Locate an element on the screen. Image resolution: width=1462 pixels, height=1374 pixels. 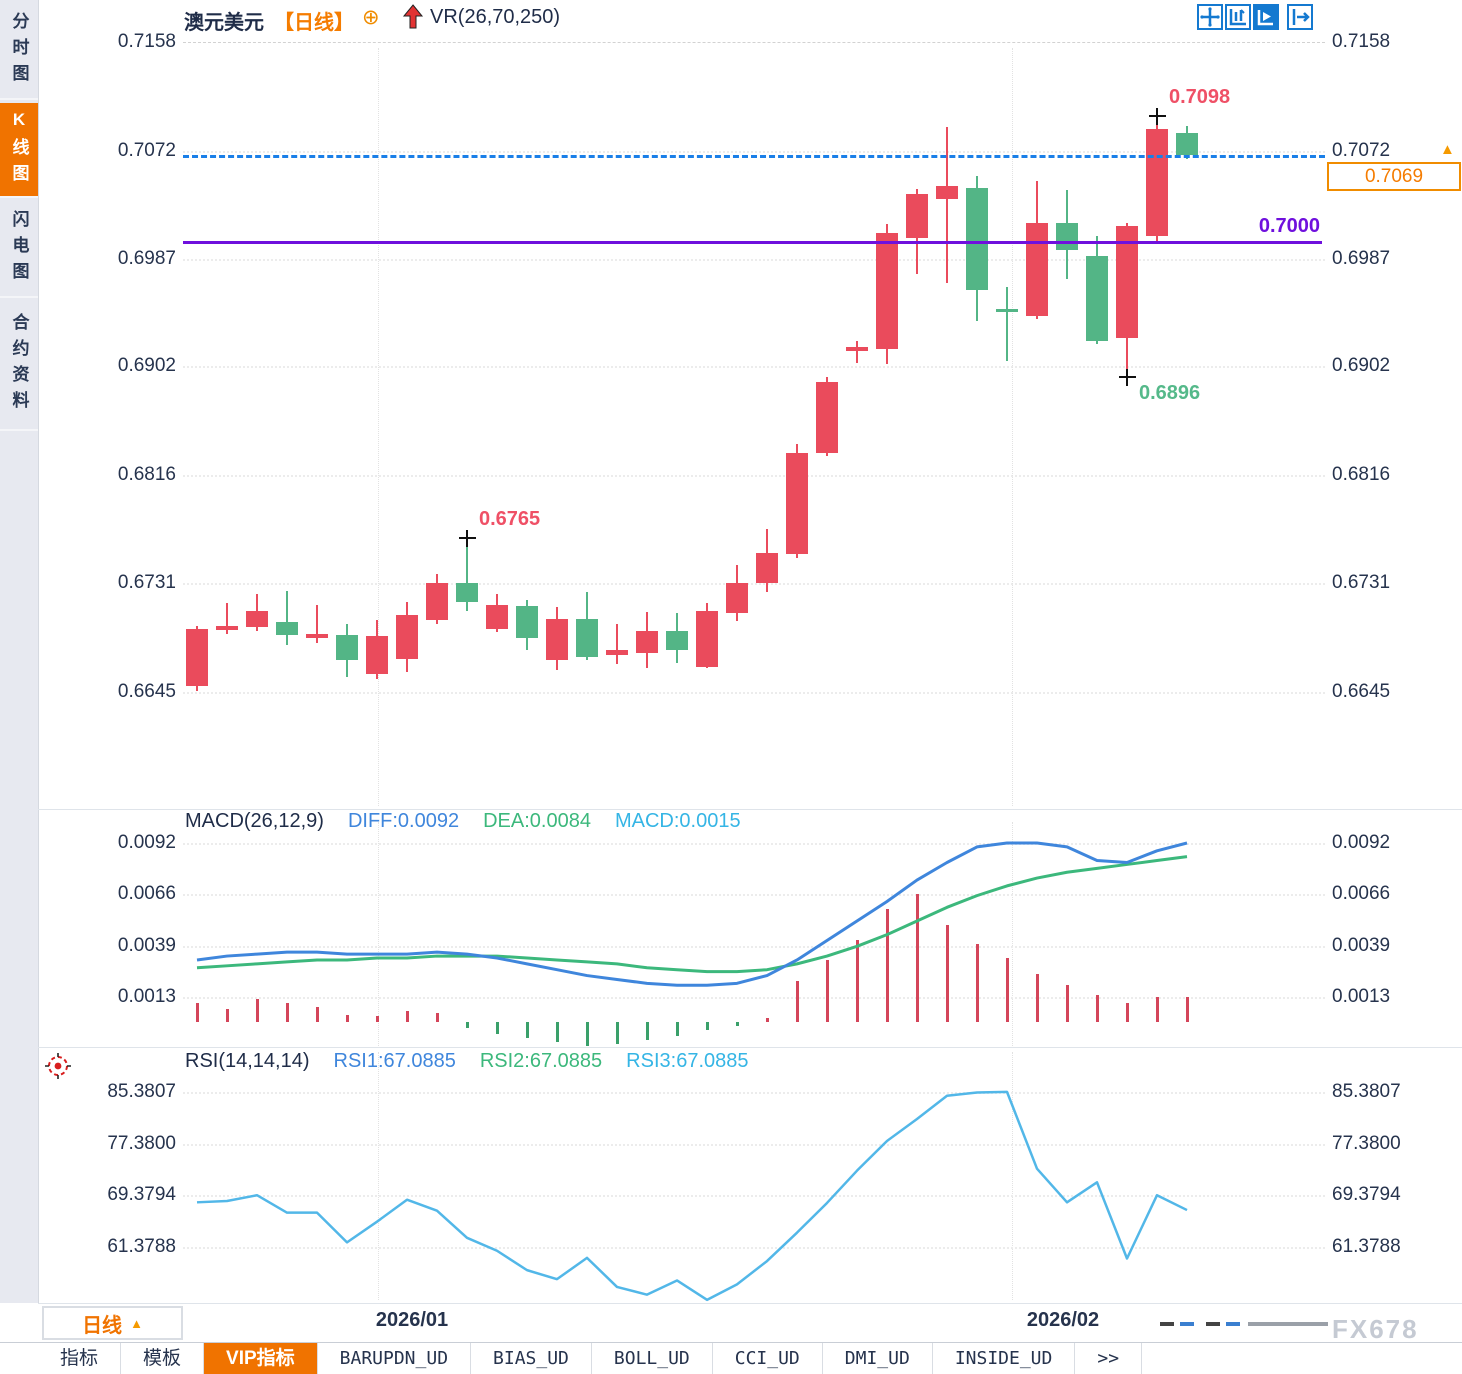
macd-axis-label-right: 0.0066 is located at coordinates (1361, 893).